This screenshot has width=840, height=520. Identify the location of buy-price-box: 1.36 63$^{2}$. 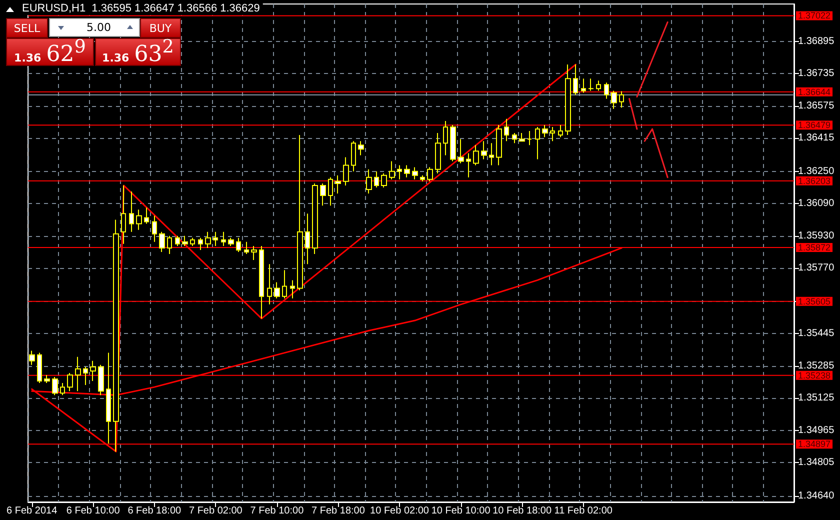
(138, 52).